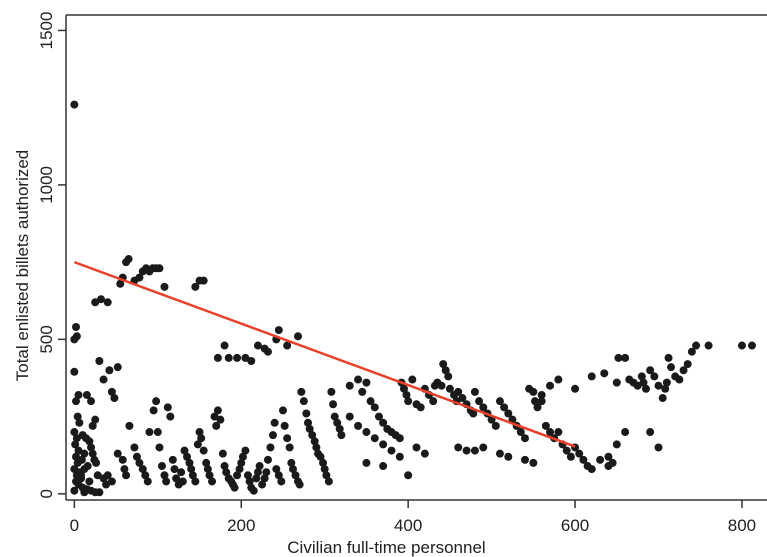 The width and height of the screenshot is (767, 557). Describe the element at coordinates (22, 266) in the screenshot. I see `y-axis-title: Total enlisted billets authorized` at that location.